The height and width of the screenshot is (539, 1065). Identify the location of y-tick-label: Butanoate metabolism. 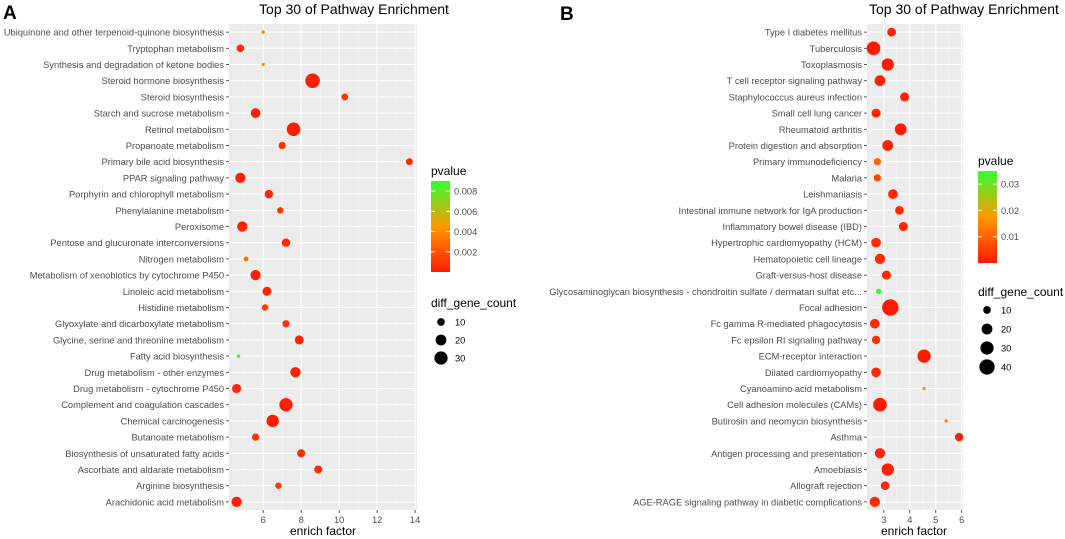
(177, 438).